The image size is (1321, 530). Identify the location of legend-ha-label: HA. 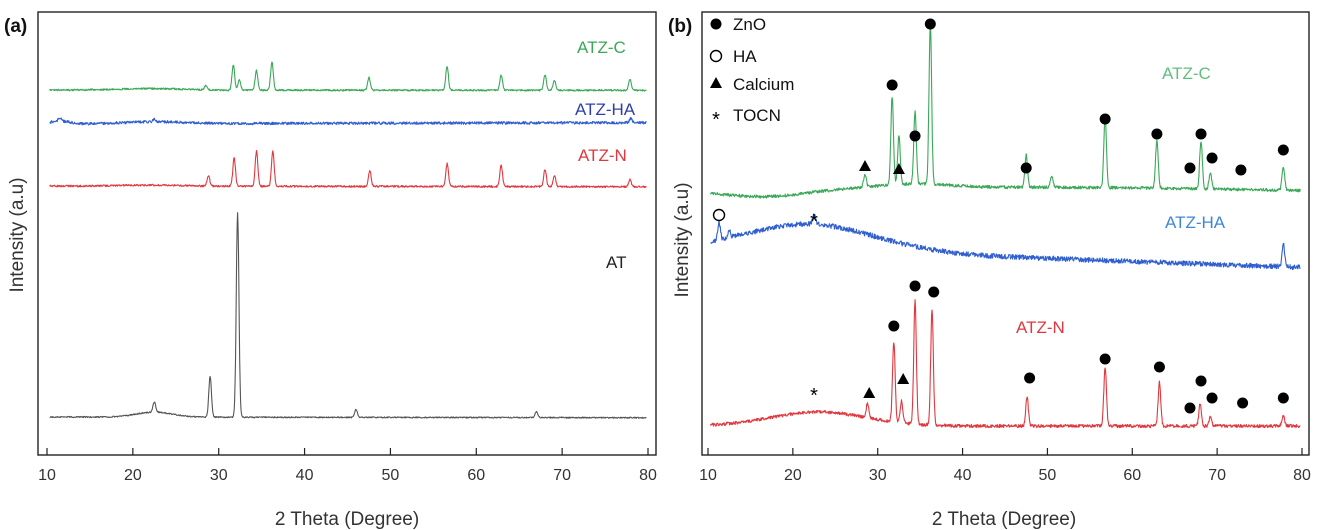
(745, 56).